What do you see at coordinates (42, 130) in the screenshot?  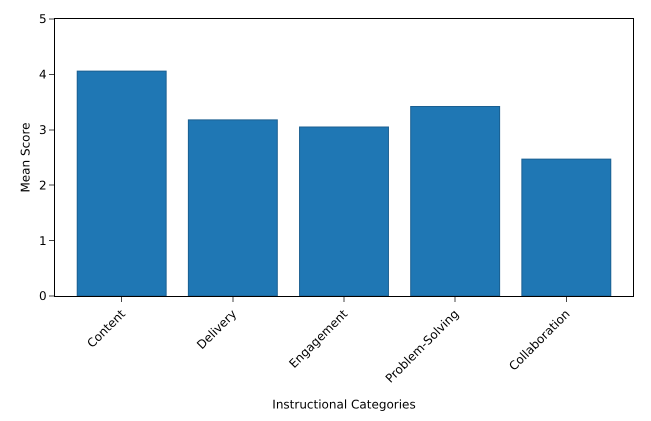 I see `y-tick-label: 3` at bounding box center [42, 130].